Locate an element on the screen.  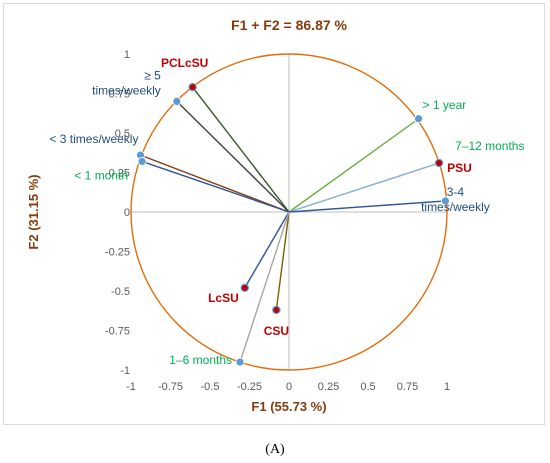
x-tick-label: -1 is located at coordinates (131, 387).